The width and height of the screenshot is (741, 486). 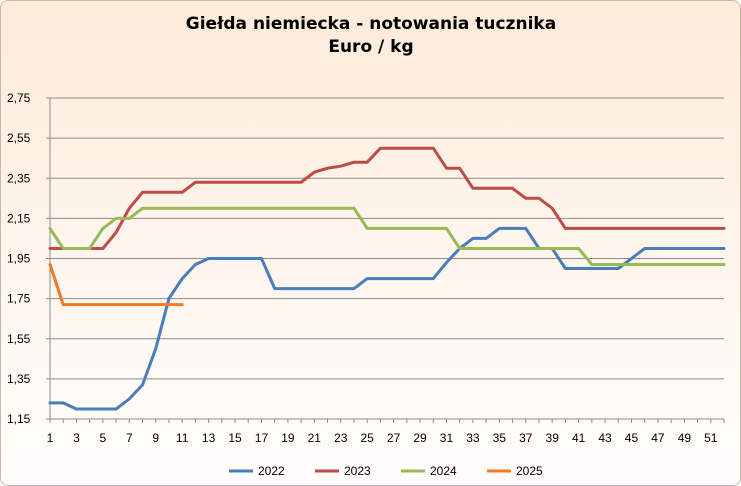 What do you see at coordinates (367, 438) in the screenshot?
I see `x-tick-label: 25` at bounding box center [367, 438].